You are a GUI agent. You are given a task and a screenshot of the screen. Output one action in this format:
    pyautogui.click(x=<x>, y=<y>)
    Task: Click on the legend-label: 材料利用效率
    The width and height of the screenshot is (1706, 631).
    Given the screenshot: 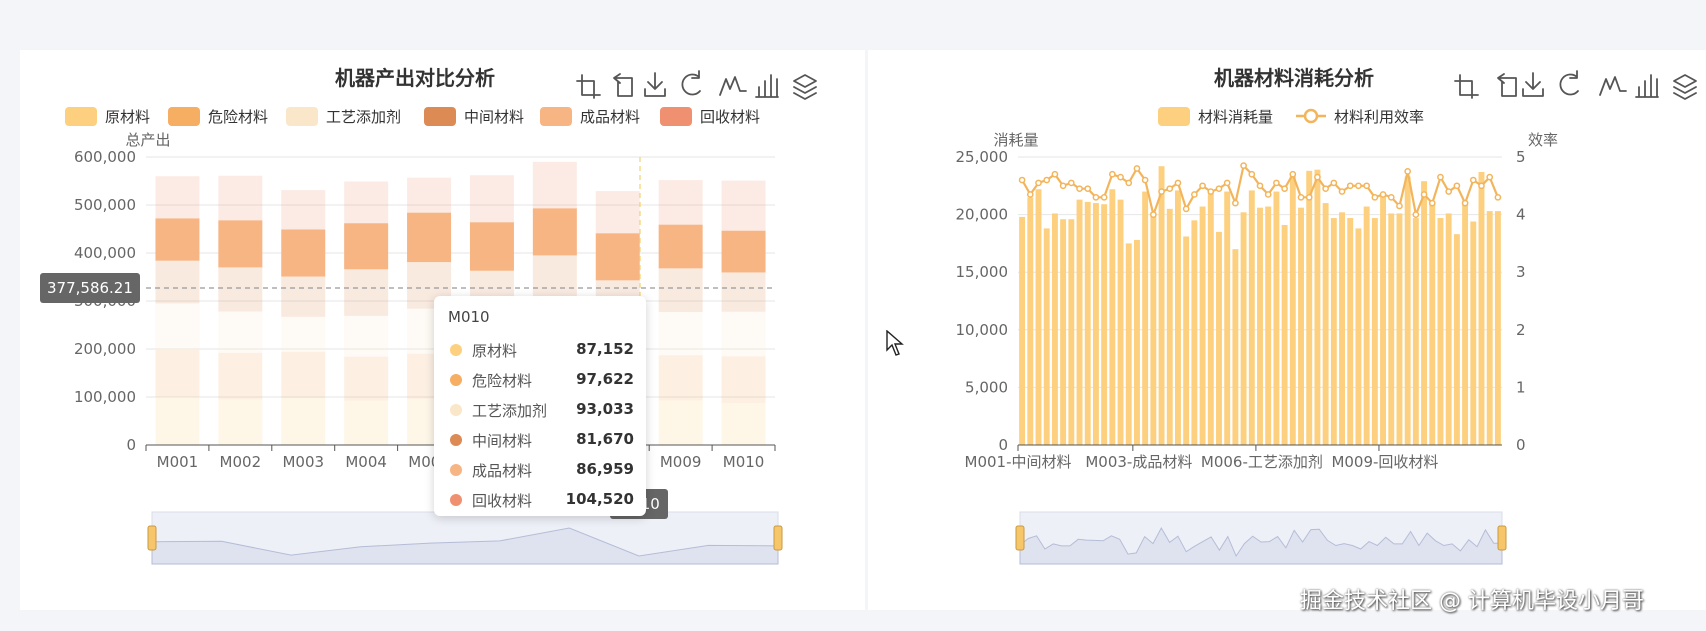 What is the action you would take?
    pyautogui.click(x=1379, y=117)
    